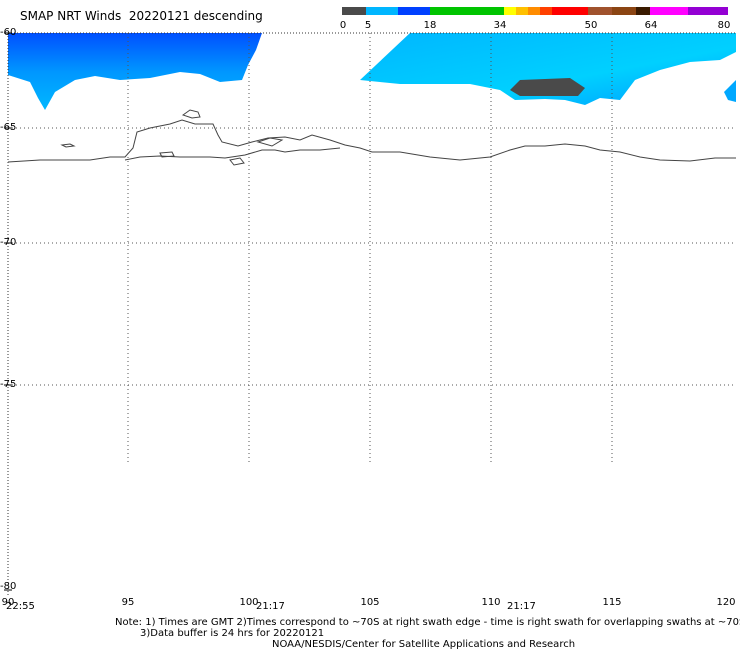 The height and width of the screenshot is (650, 740). What do you see at coordinates (548, 69) in the screenshot?
I see `wind-swath-right` at bounding box center [548, 69].